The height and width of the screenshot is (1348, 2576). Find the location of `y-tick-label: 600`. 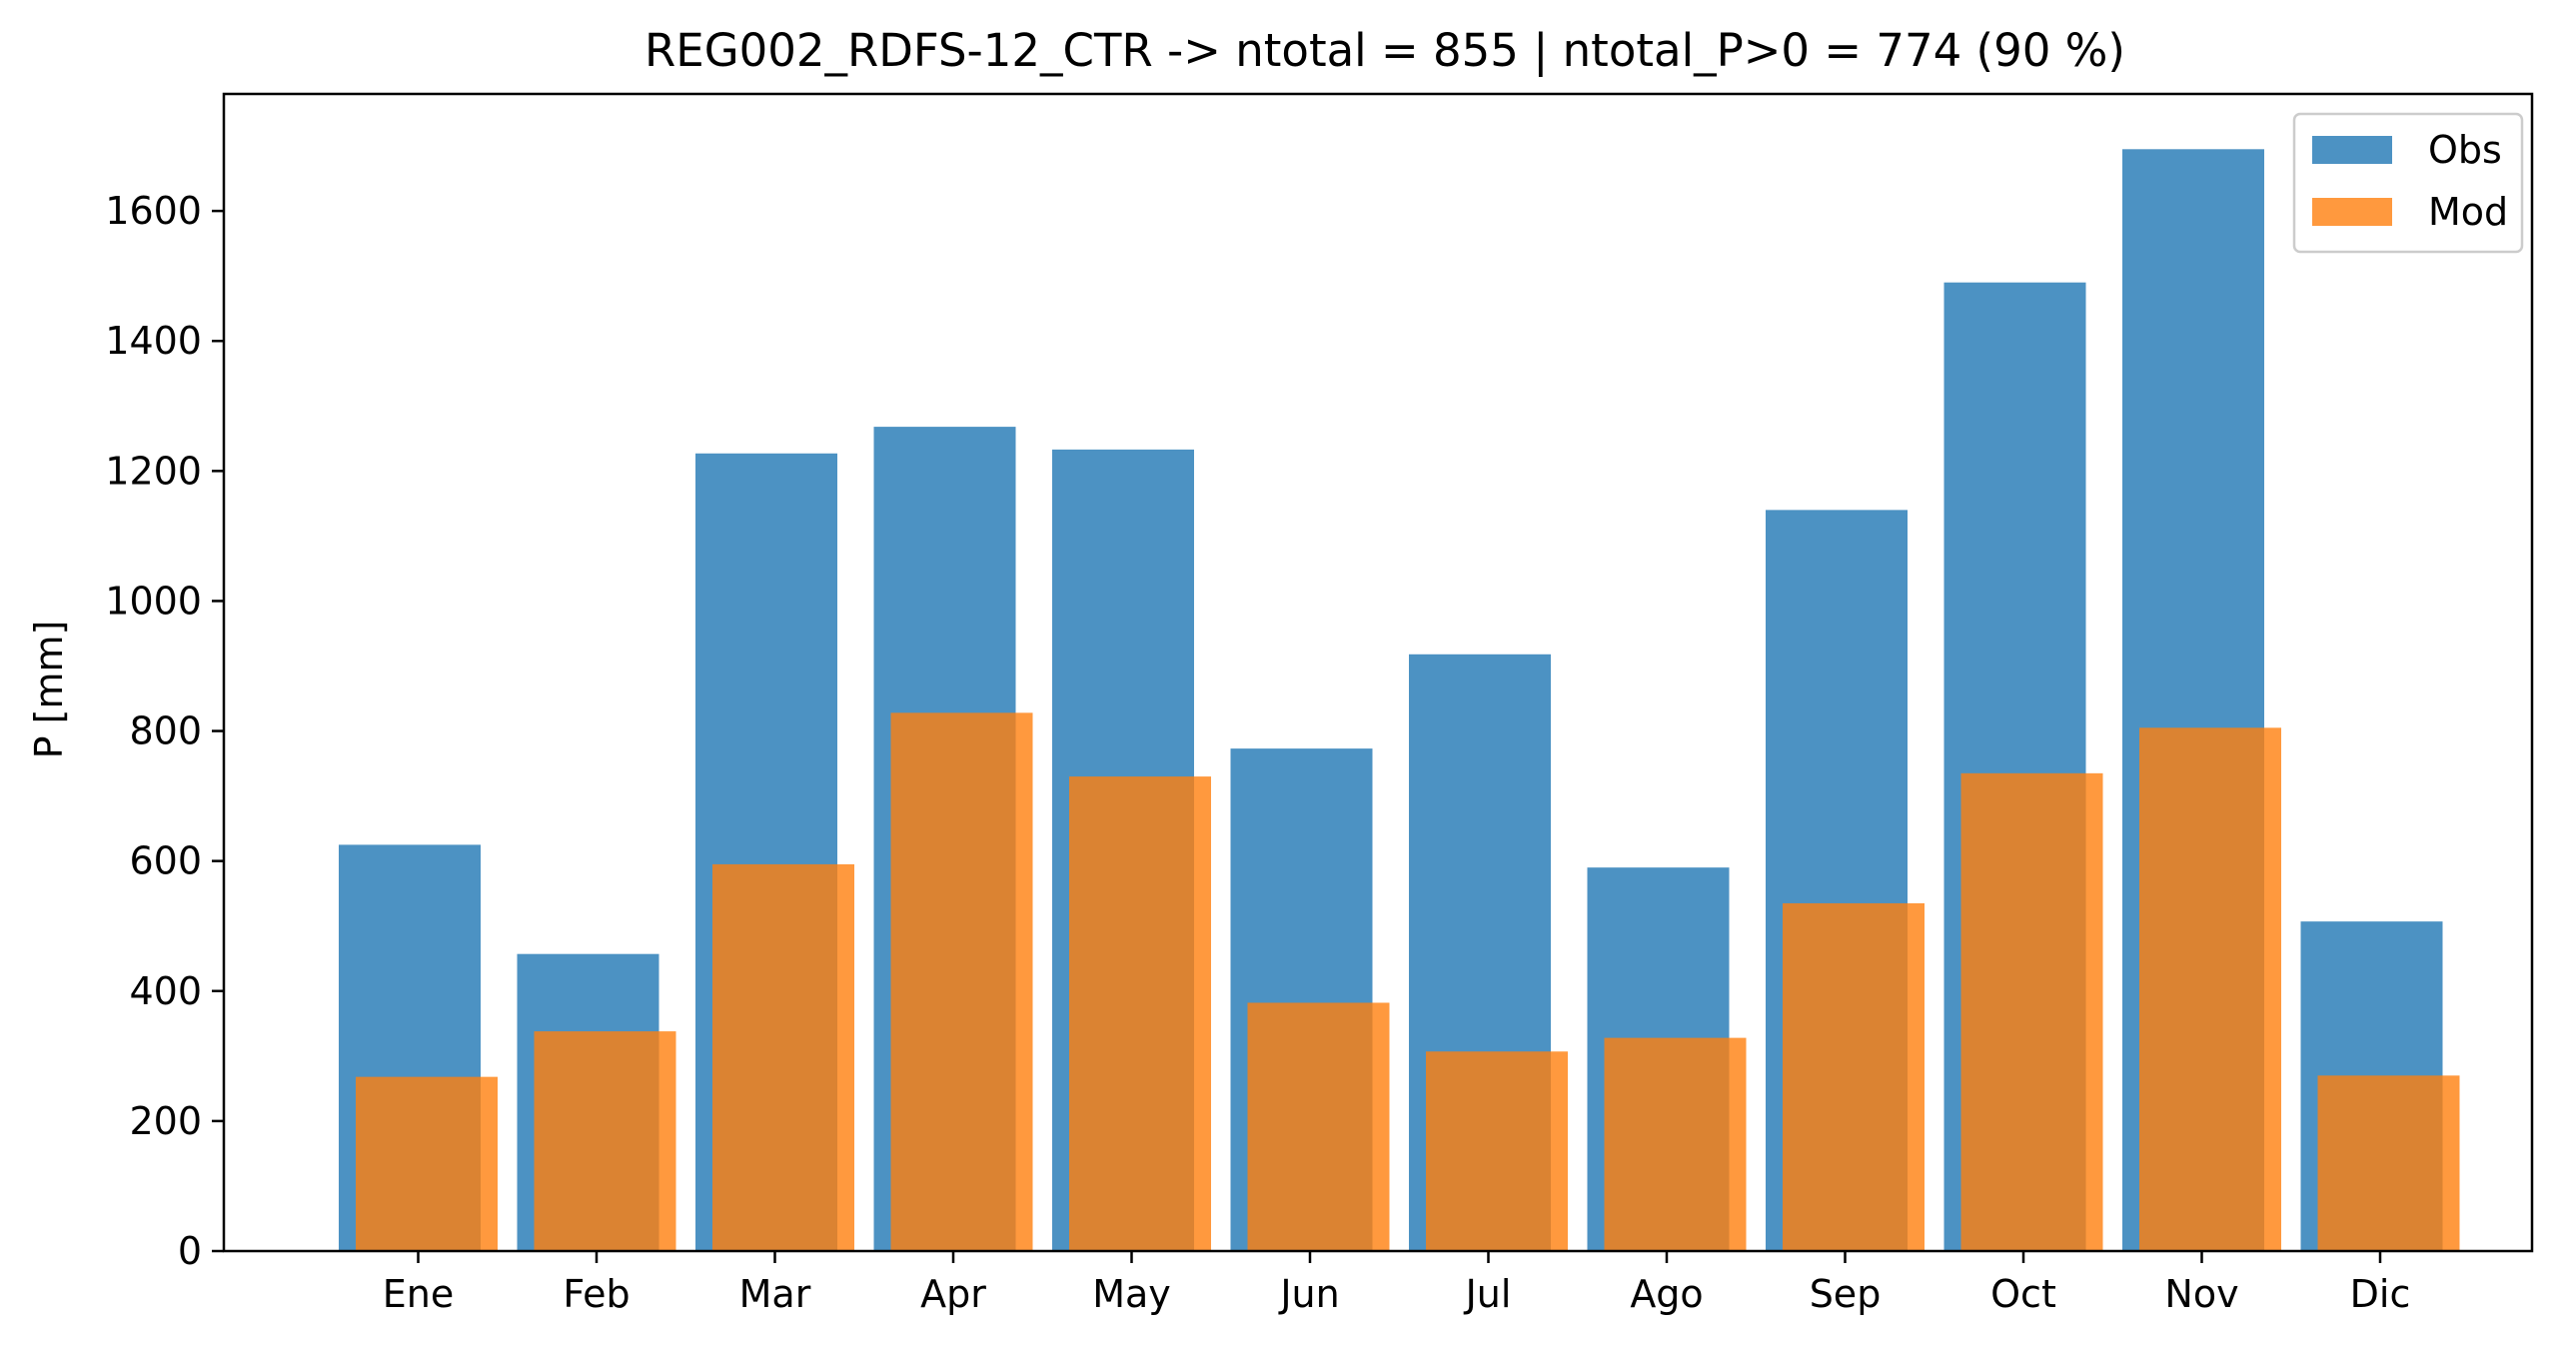

y-tick-label: 600 is located at coordinates (165, 861).